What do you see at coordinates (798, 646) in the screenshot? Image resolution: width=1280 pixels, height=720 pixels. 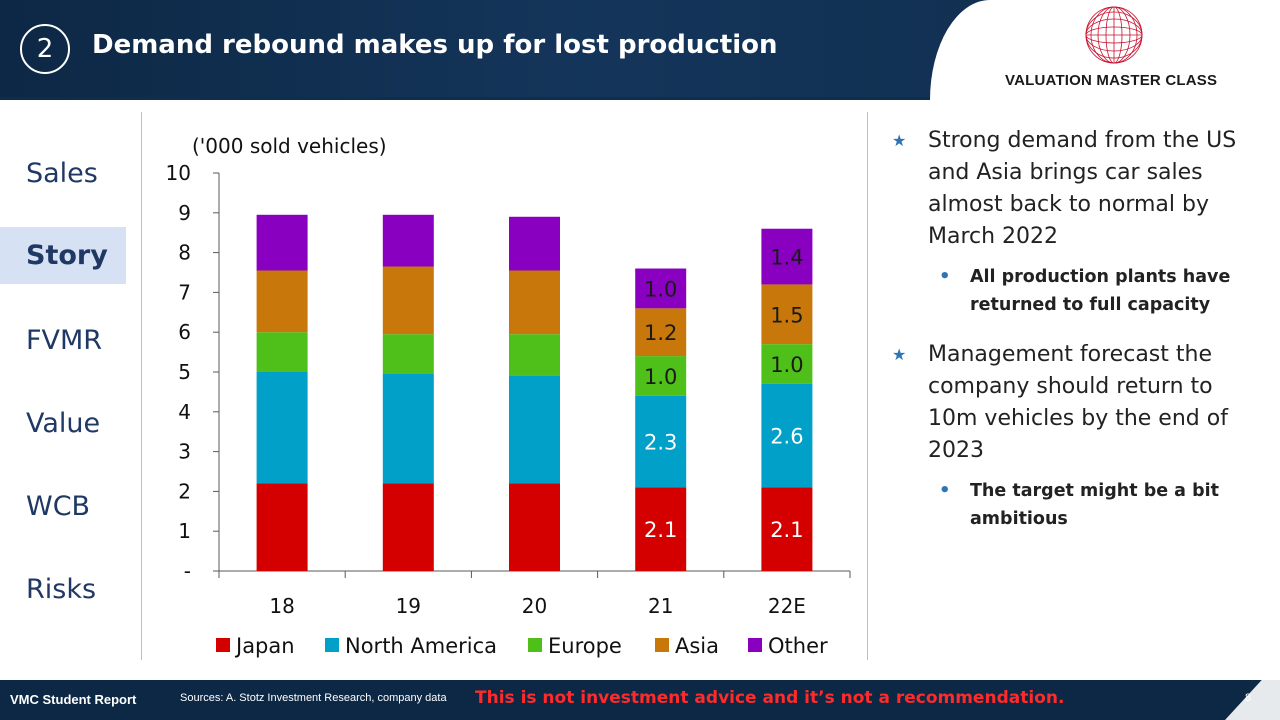 I see `legend-label: Other` at bounding box center [798, 646].